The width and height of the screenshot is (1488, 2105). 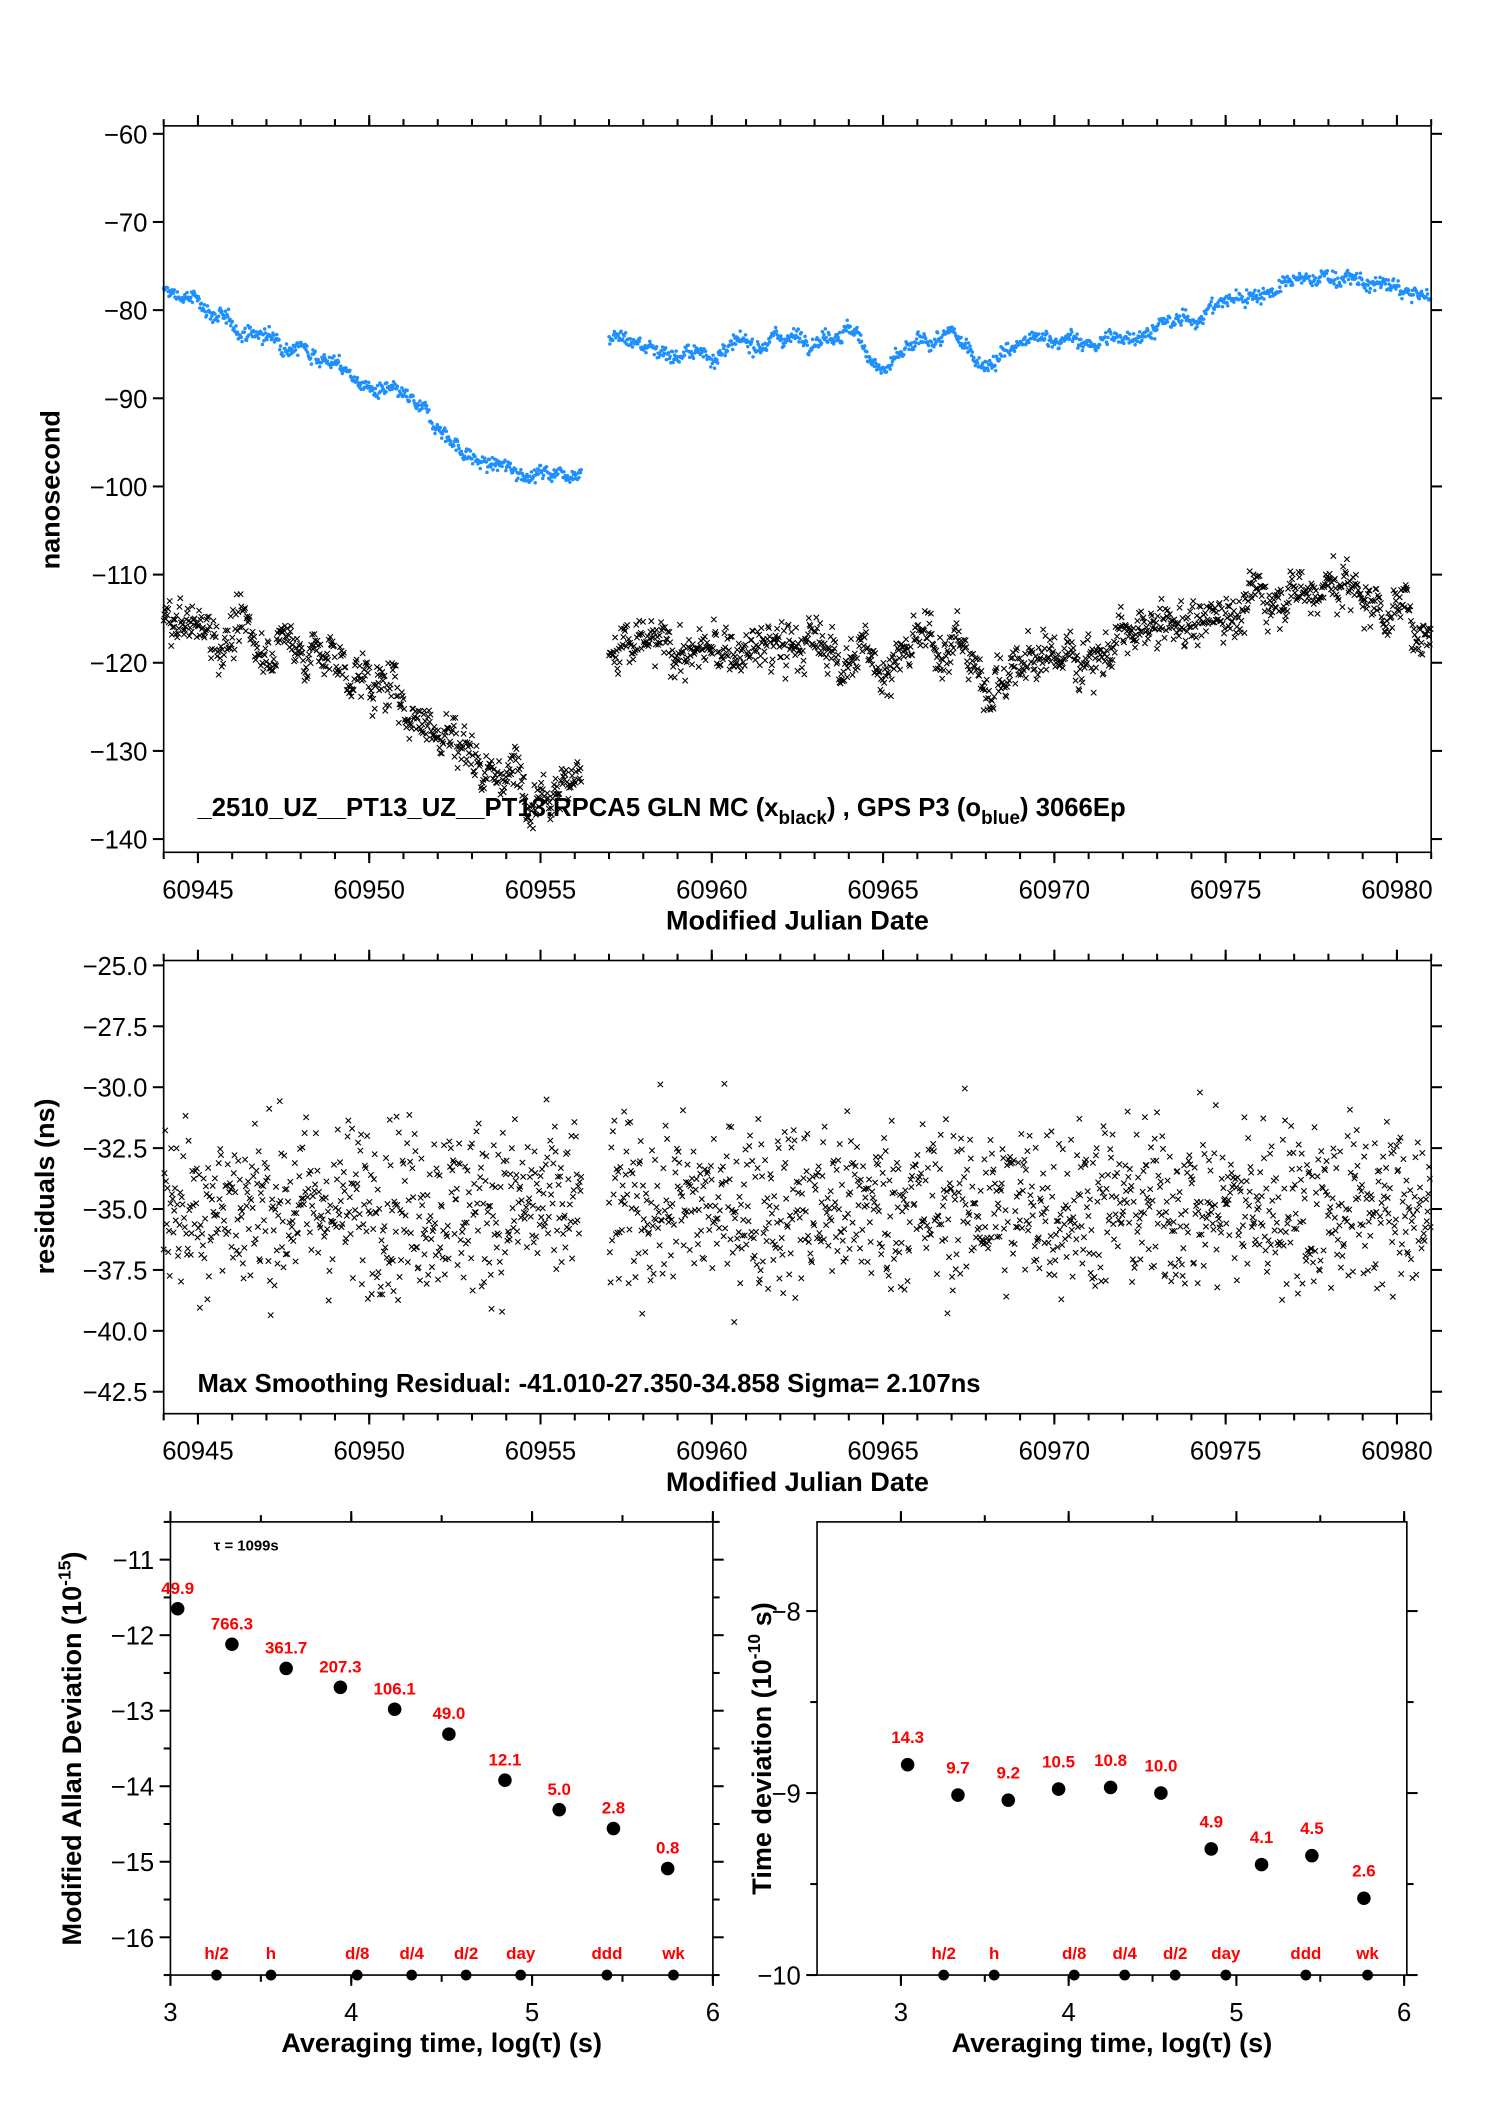 I want to click on x-tick-label: 60980, so click(x=1396, y=890).